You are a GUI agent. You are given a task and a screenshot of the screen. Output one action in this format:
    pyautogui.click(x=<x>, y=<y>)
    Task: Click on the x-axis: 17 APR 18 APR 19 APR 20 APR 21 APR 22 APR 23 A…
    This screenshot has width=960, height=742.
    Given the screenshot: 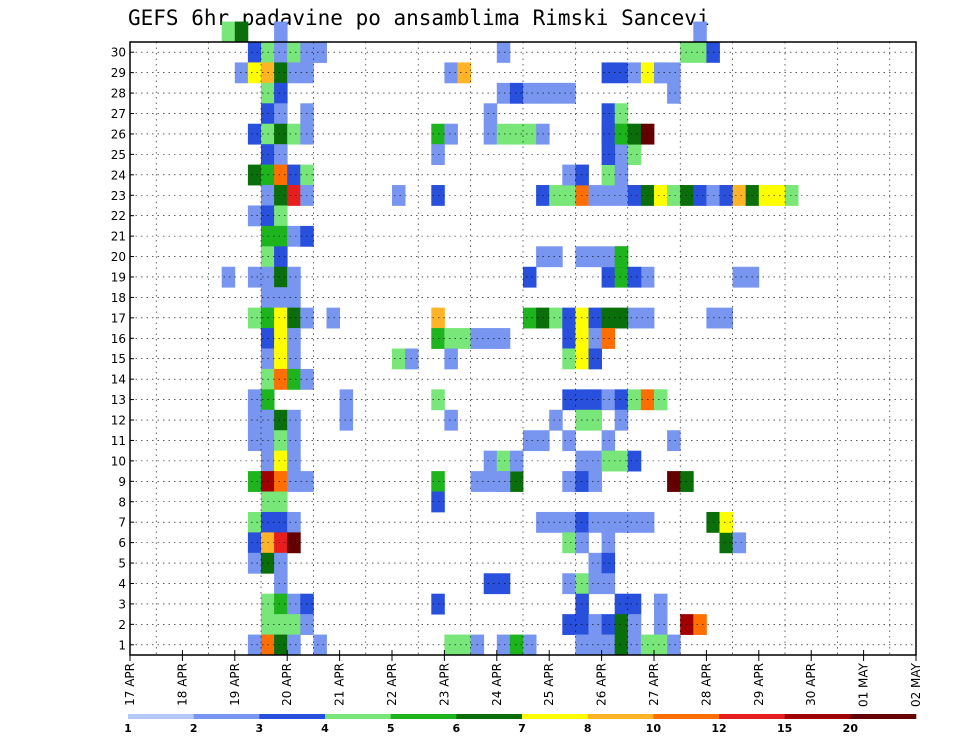 What is the action you would take?
    pyautogui.click(x=523, y=678)
    